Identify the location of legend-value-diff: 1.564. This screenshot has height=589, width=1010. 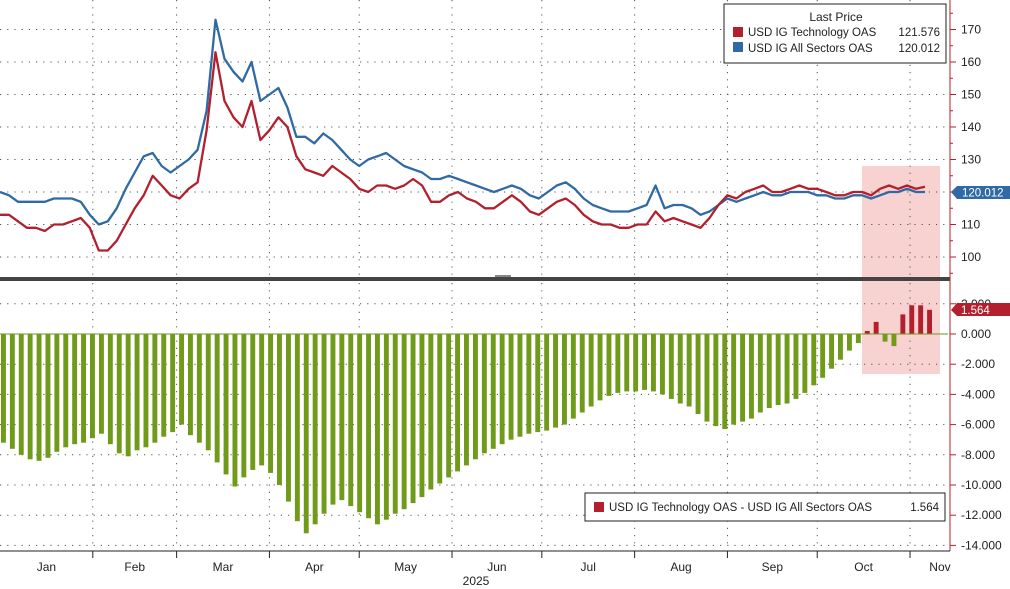
(924, 508).